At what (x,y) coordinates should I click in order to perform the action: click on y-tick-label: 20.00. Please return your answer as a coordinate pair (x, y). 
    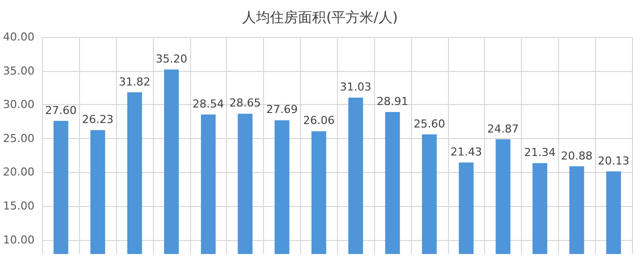
    Looking at the image, I should click on (18, 172).